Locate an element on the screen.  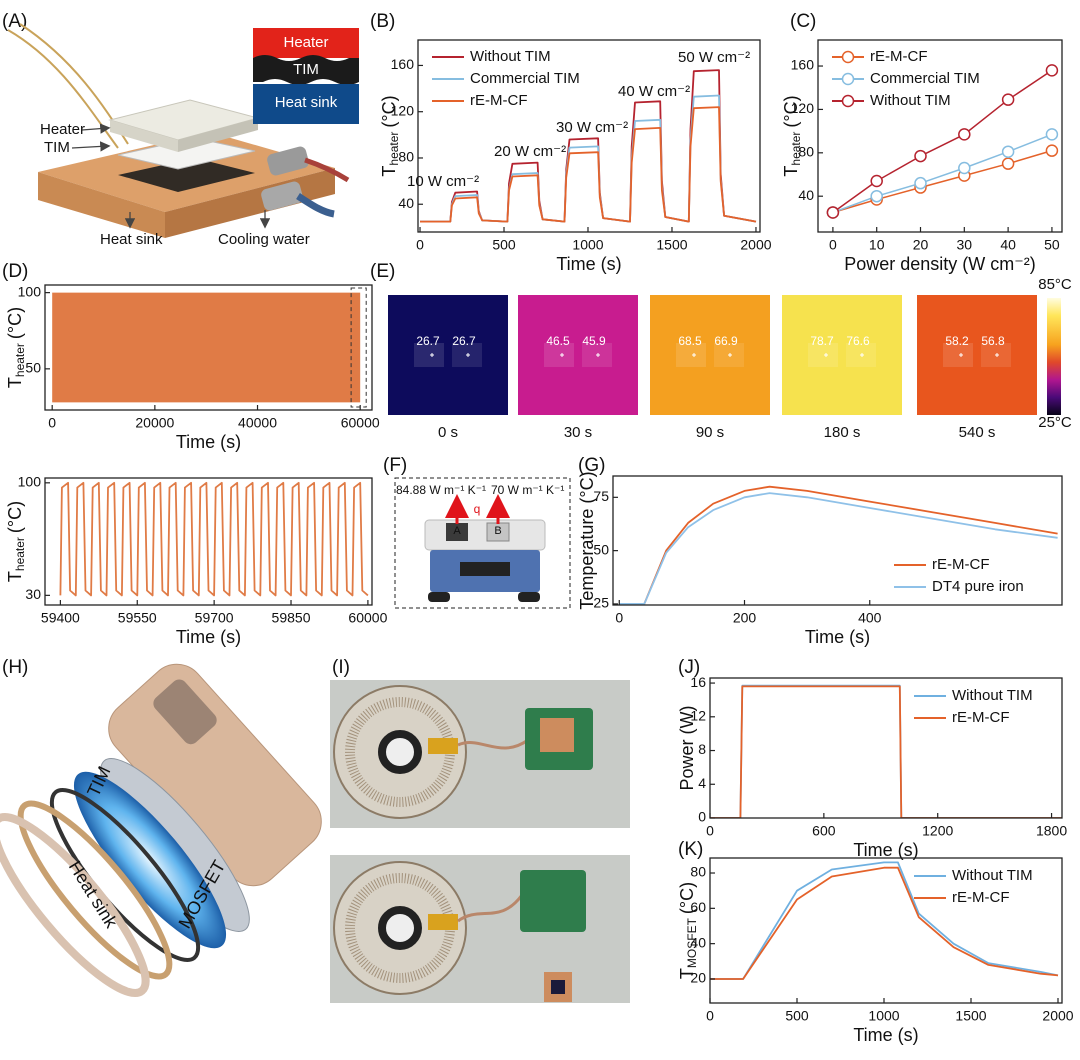
frame-time: 0 s is located at coordinates (448, 432).